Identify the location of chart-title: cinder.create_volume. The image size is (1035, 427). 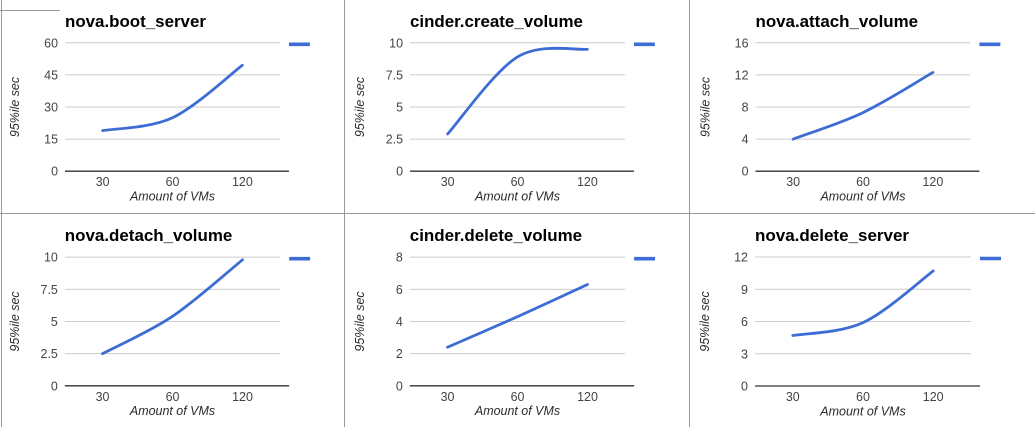
(496, 21).